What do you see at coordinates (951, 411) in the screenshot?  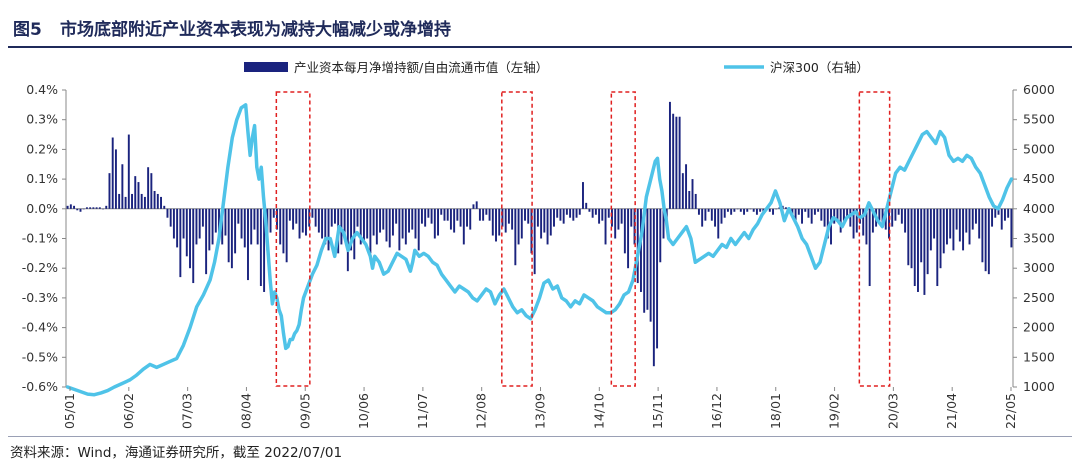 I see `x-tick-label: 21/04` at bounding box center [951, 411].